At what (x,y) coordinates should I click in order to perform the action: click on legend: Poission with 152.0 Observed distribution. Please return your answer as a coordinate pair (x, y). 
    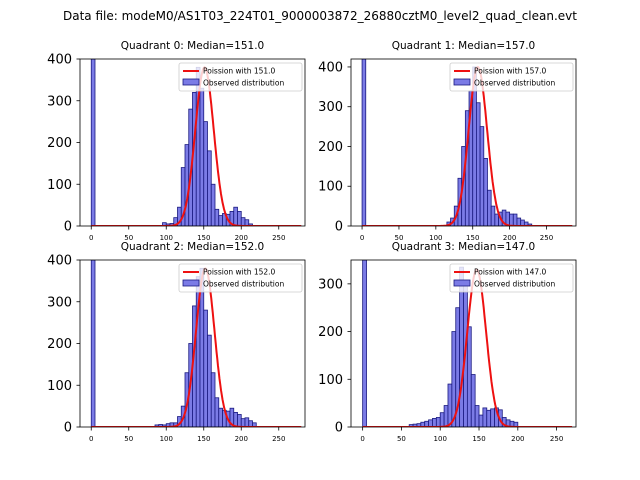
    Looking at the image, I should click on (240, 278).